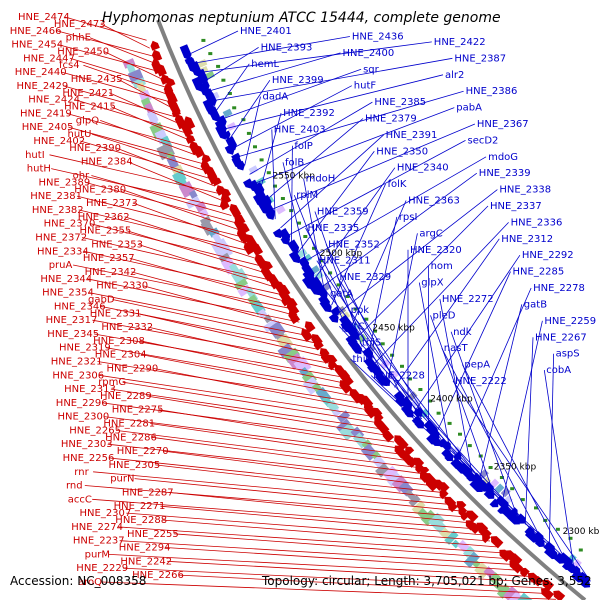 The height and width of the screenshot is (600, 600). I want to click on reverse-gene-label: HNE_2294, so click(145, 548).